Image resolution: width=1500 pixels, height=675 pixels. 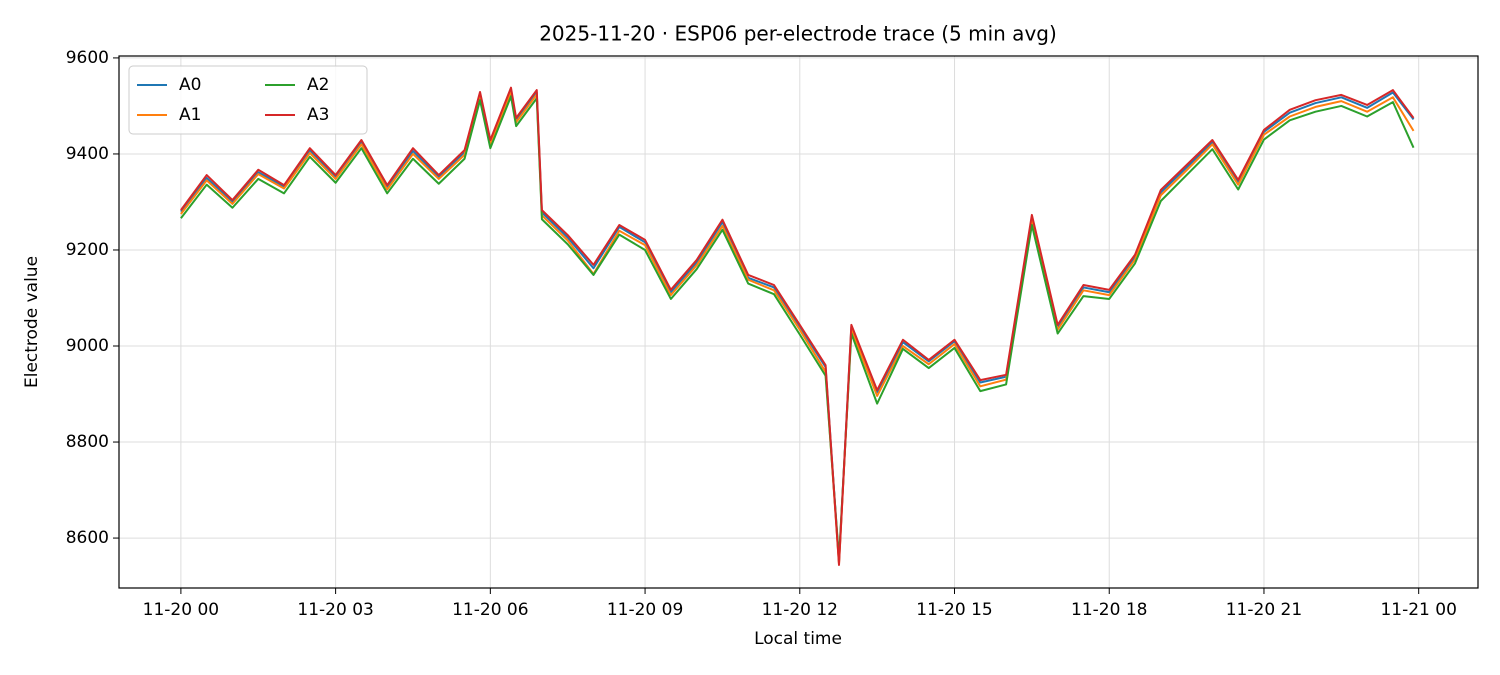 I want to click on x-axis-label: Local time, so click(x=798, y=639).